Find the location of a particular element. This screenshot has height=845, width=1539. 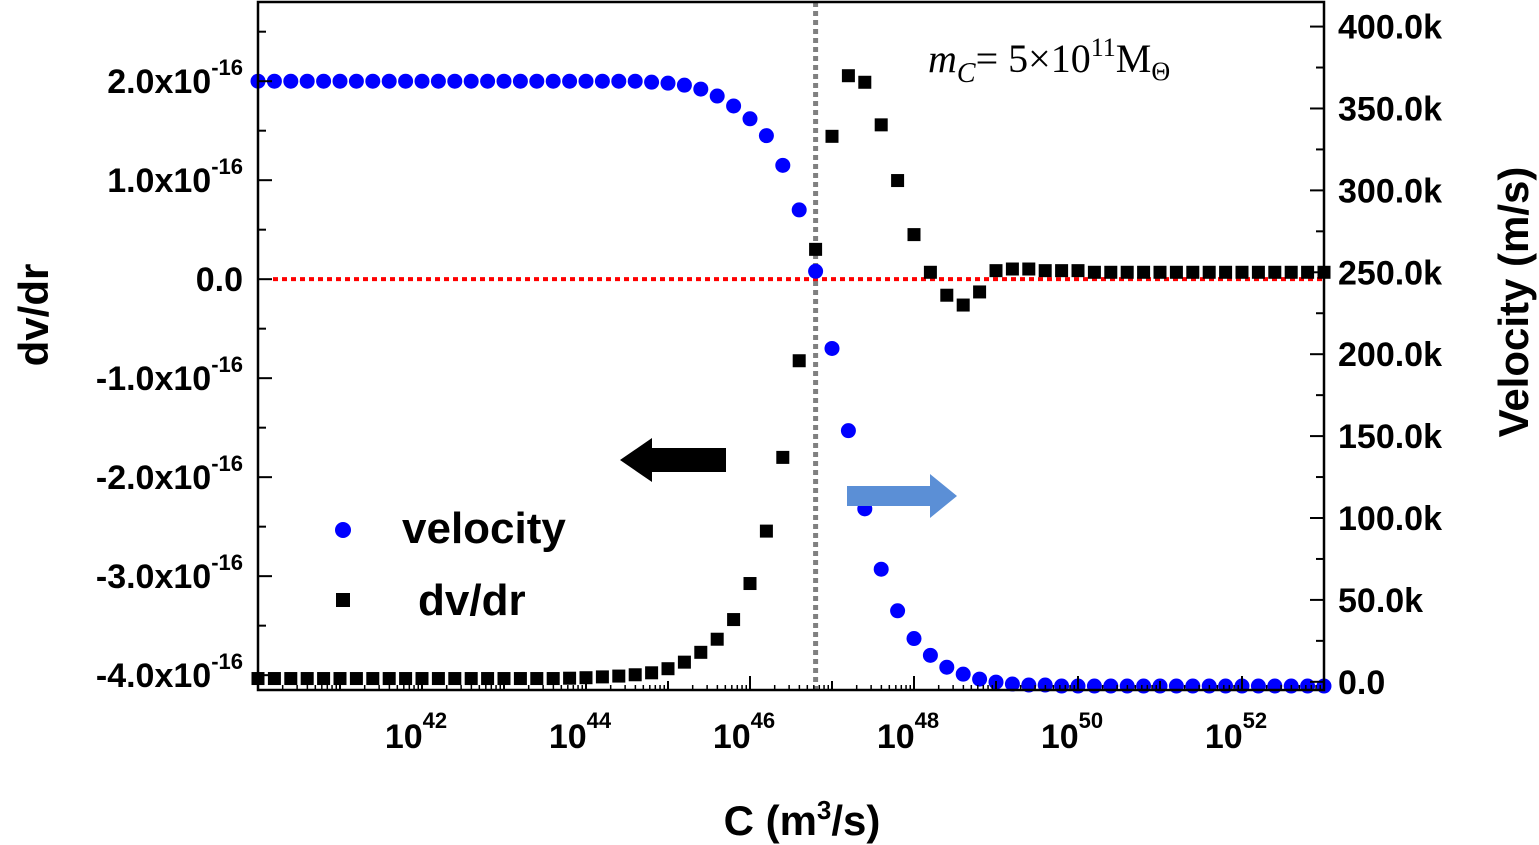

x-tick-label: 1052 is located at coordinates (1236, 732).